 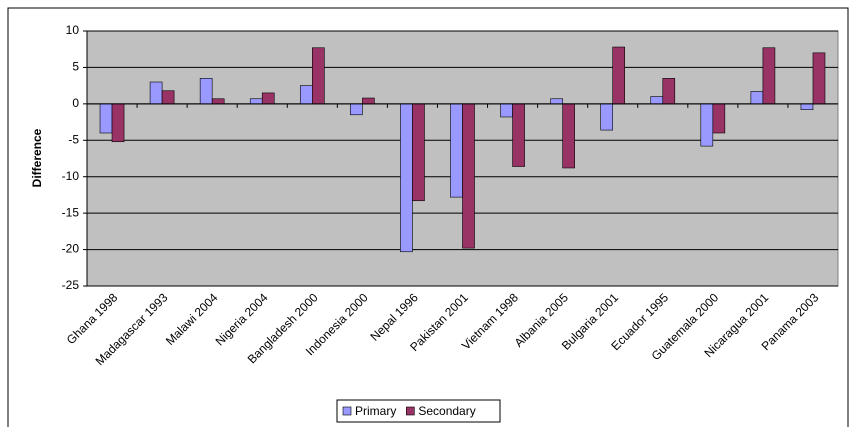 What do you see at coordinates (75, 67) in the screenshot?
I see `y-tick-label: 5` at bounding box center [75, 67].